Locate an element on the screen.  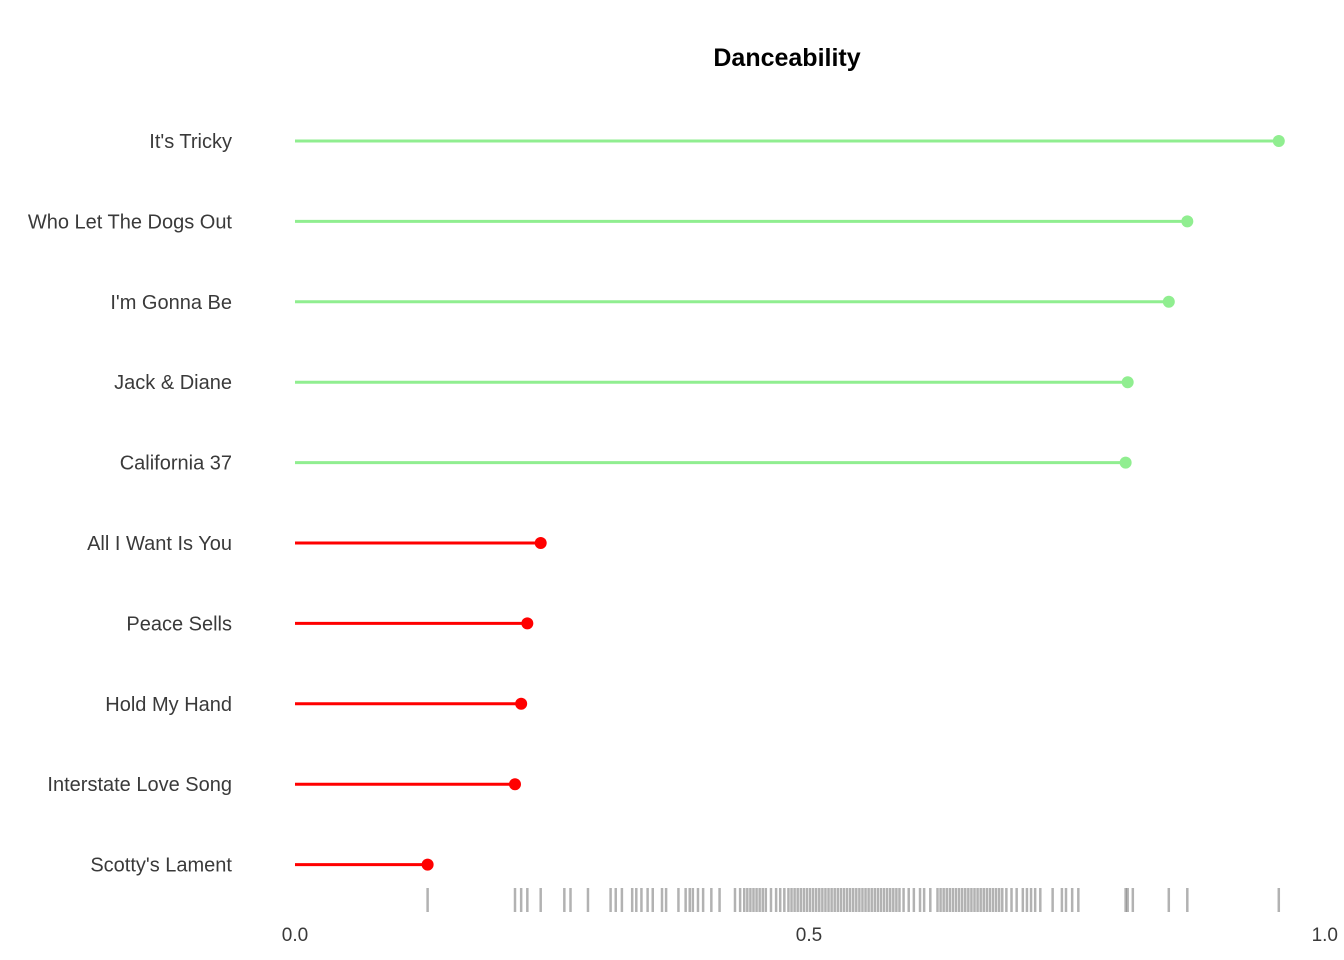
lollipop-row: All I Want Is You is located at coordinates (317, 544).